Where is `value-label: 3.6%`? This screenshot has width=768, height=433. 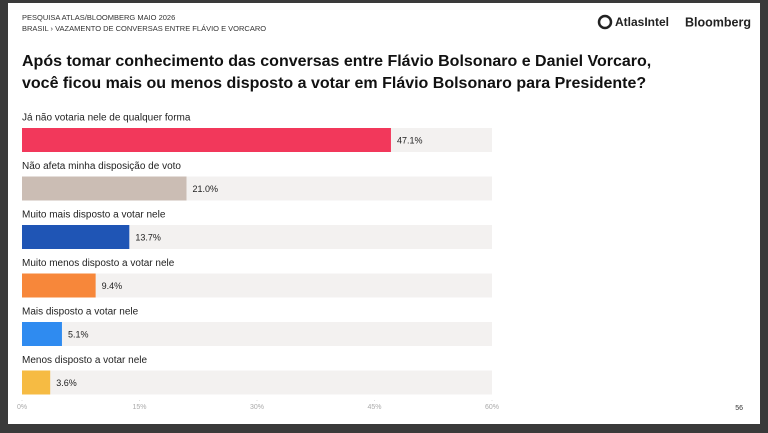
value-label: 3.6% is located at coordinates (66, 383).